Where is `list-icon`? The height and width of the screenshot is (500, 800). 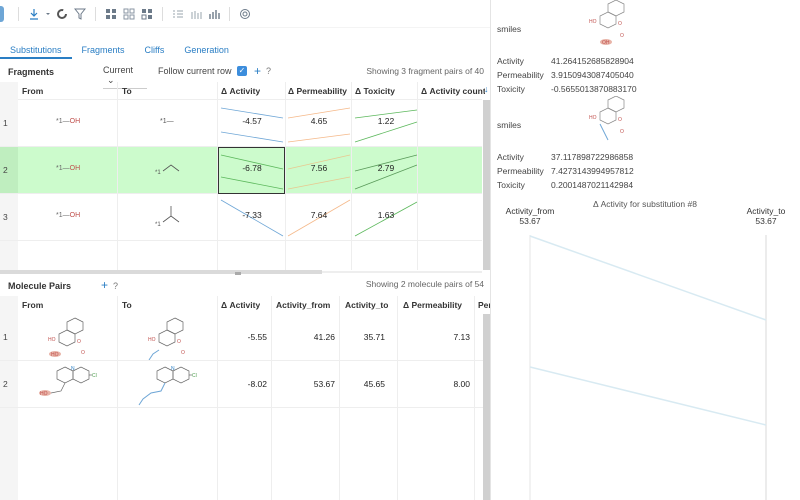 list-icon is located at coordinates (178, 14).